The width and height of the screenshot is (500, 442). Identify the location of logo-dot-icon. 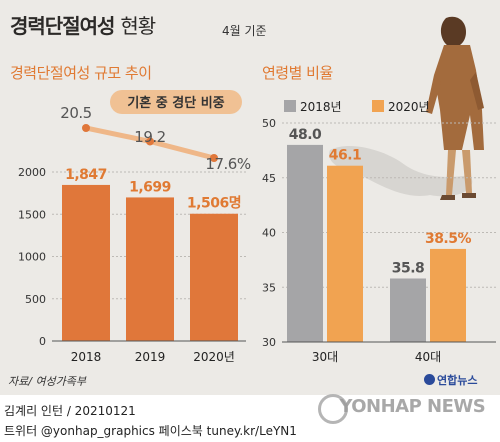
(429, 379).